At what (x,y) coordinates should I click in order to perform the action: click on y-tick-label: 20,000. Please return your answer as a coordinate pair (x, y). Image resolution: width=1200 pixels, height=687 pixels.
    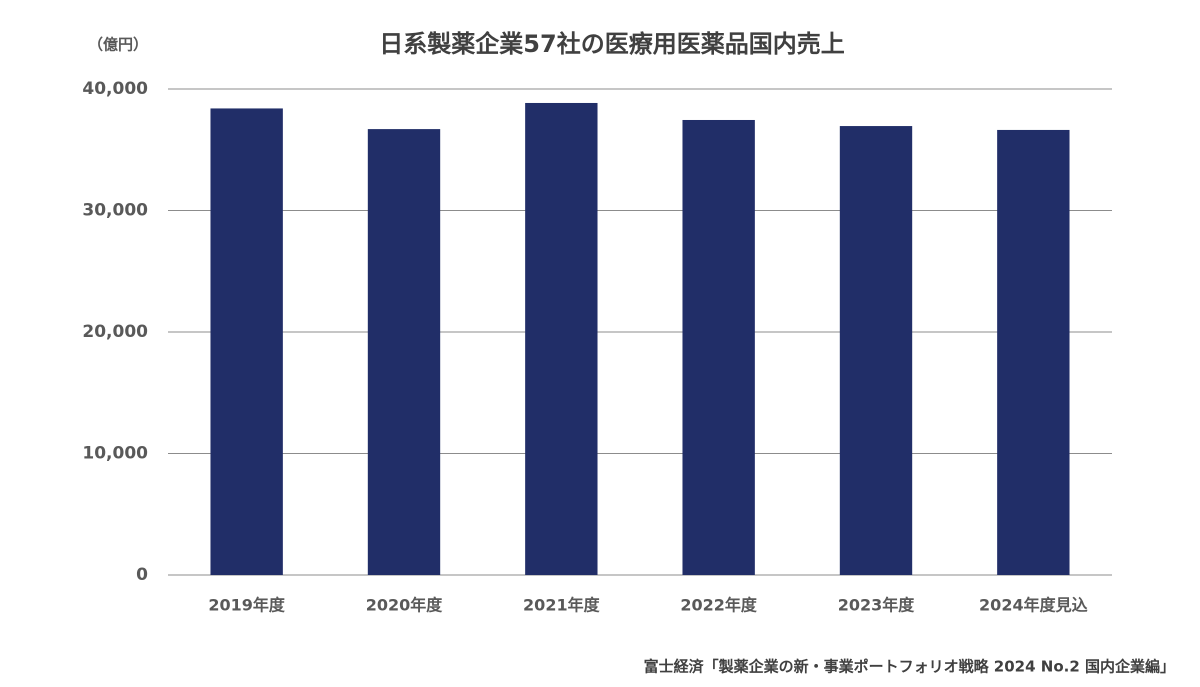
    Looking at the image, I should click on (115, 332).